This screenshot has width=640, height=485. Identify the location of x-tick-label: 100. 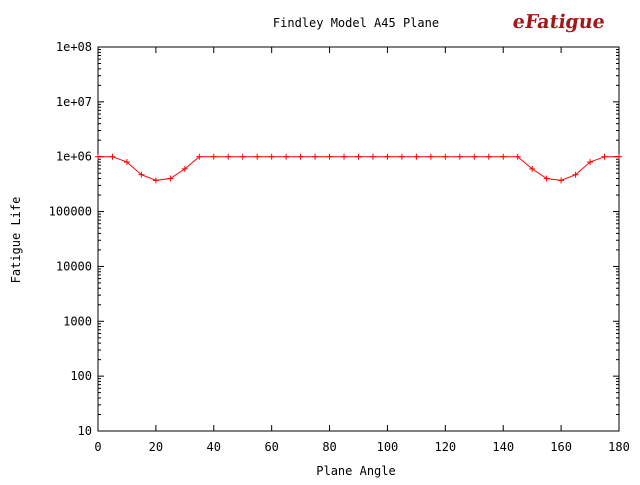
(388, 447).